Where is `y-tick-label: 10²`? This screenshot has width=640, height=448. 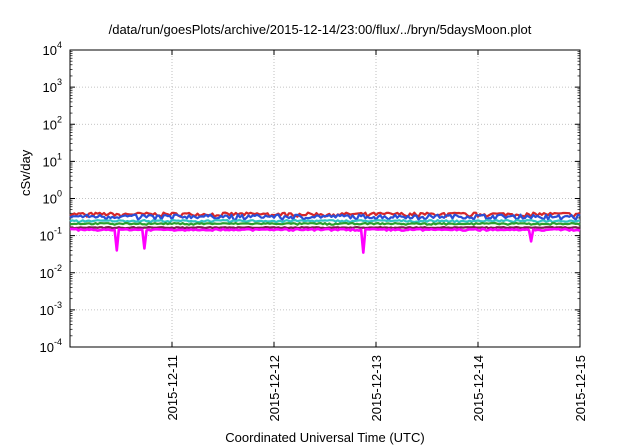 y-tick-label: 10² is located at coordinates (52, 123).